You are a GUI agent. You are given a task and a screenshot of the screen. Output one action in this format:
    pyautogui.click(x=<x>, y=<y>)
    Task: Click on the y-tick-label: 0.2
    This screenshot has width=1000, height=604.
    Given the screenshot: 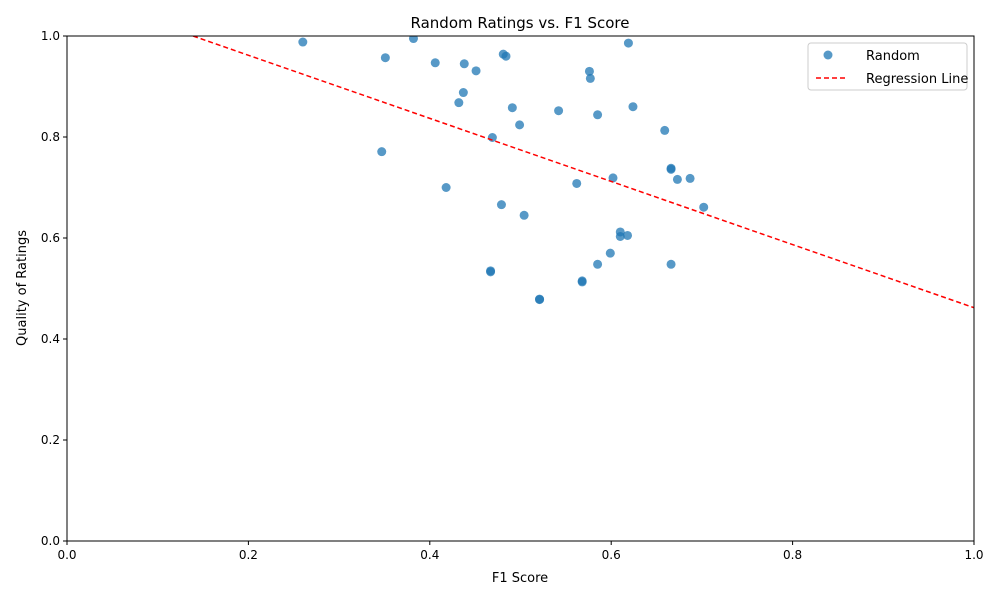 What is the action you would take?
    pyautogui.click(x=50, y=440)
    